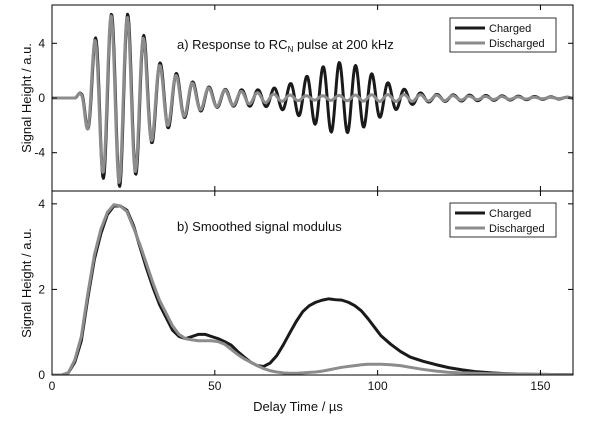 The image size is (599, 423). What do you see at coordinates (510, 29) in the screenshot?
I see `panel-a-legend-charged: Charged` at bounding box center [510, 29].